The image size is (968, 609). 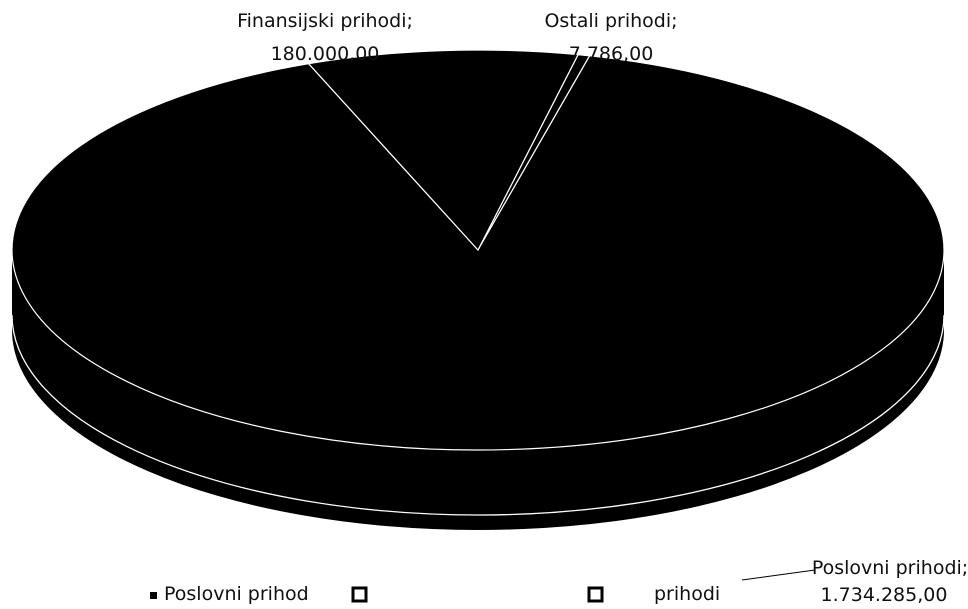 What do you see at coordinates (611, 54) in the screenshot?
I see `label-ostali-line2: 7.786,00` at bounding box center [611, 54].